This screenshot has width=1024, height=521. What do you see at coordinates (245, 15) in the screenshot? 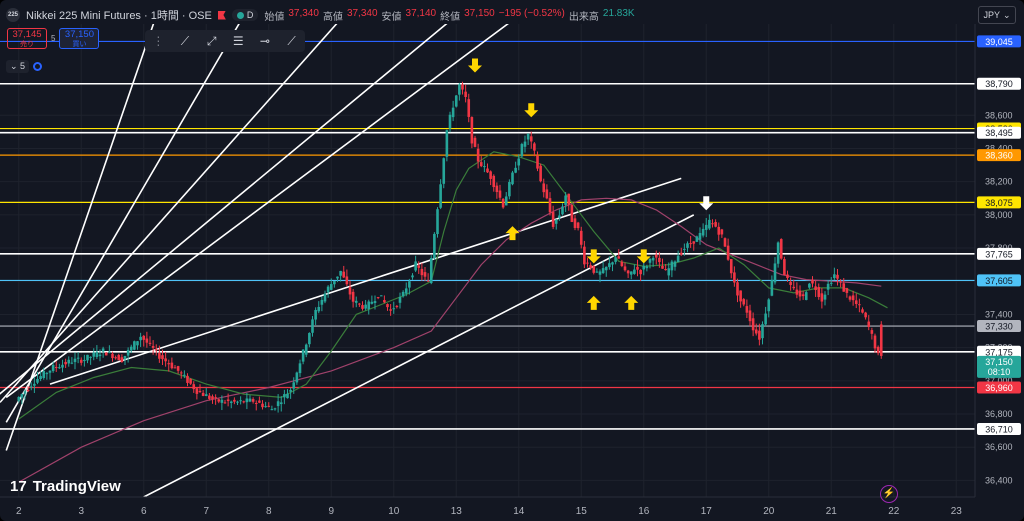
I see `market-status: D` at bounding box center [245, 15].